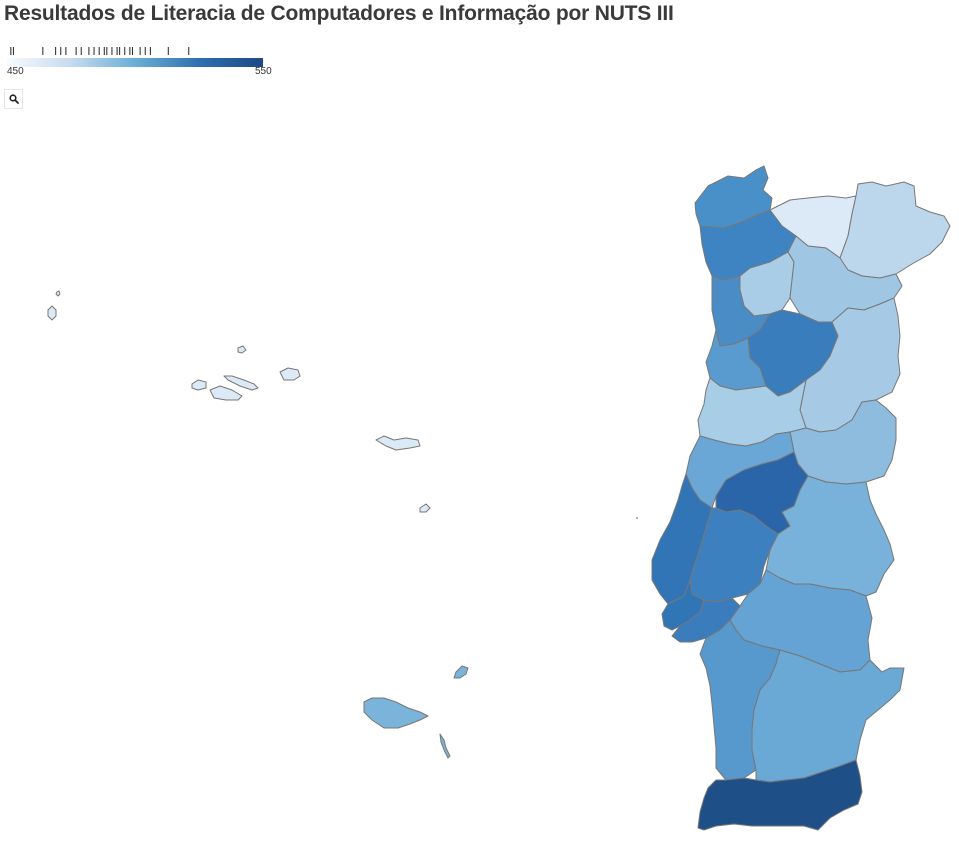 The width and height of the screenshot is (959, 843). What do you see at coordinates (239, 401) in the screenshot?
I see `azores-archipelago` at bounding box center [239, 401].